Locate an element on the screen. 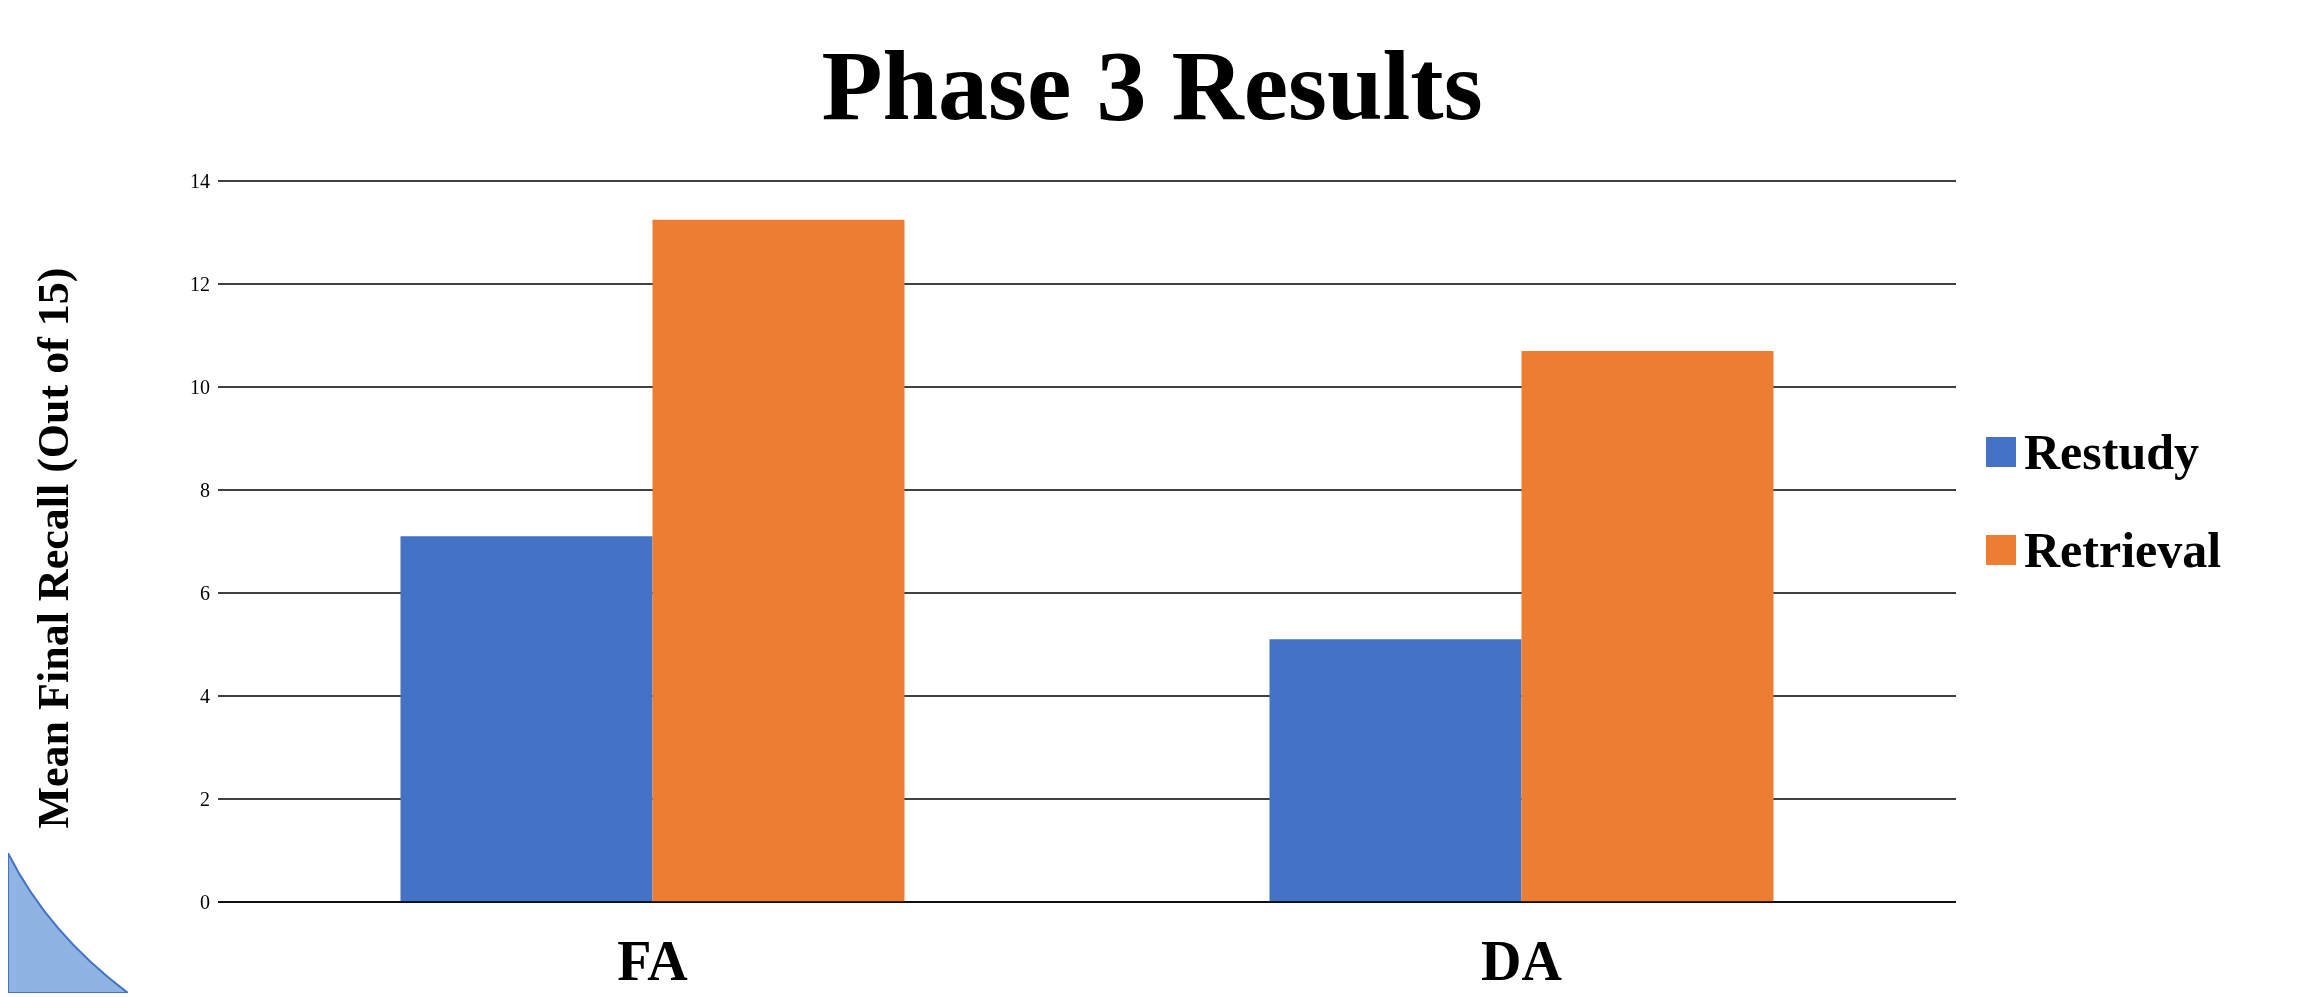  y-tick-label: 0 is located at coordinates (205, 902).